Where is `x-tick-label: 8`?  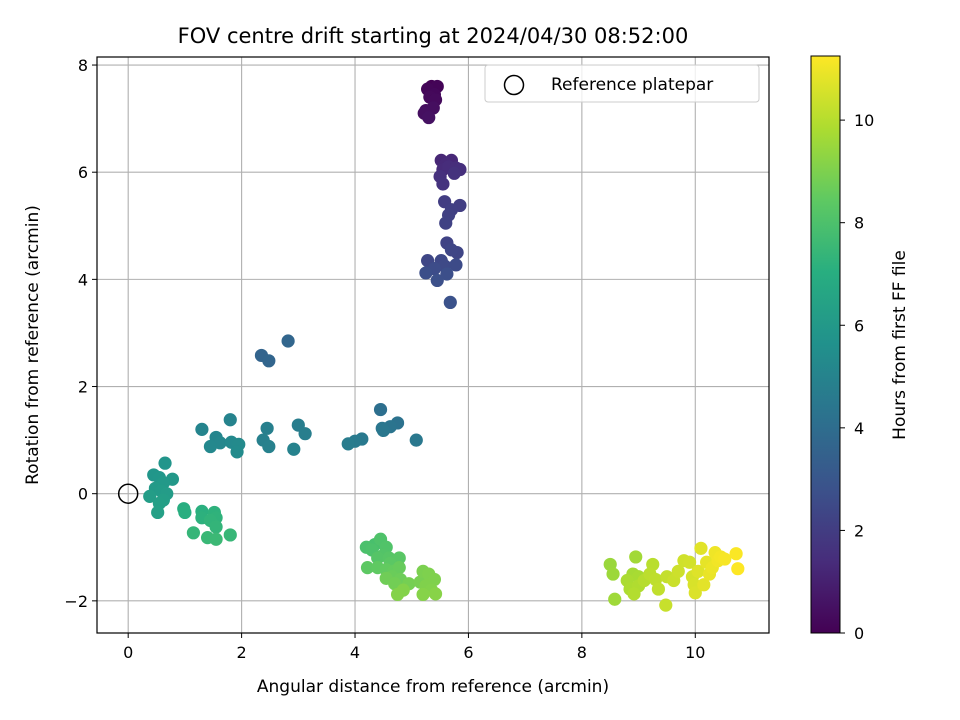 x-tick-label: 8 is located at coordinates (582, 652).